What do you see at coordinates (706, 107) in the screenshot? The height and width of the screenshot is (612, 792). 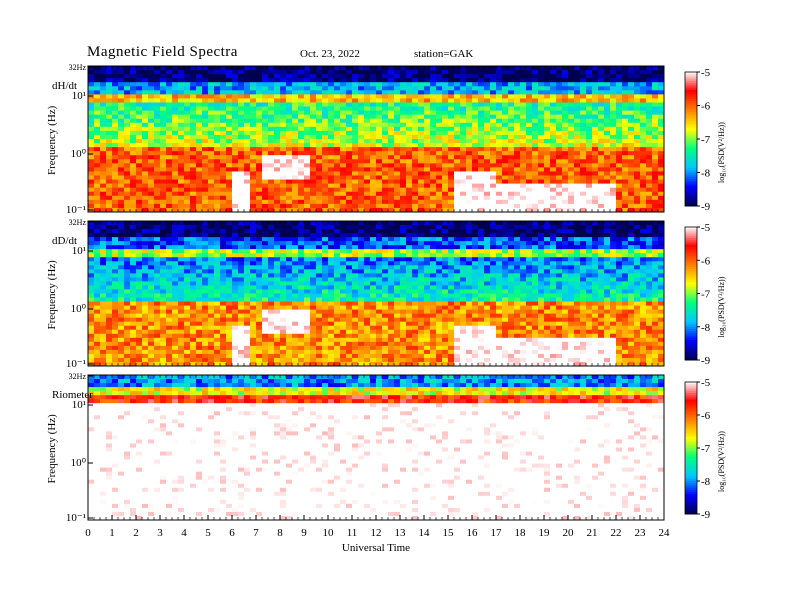 I see `colorbar-tick-label: -6` at bounding box center [706, 107].